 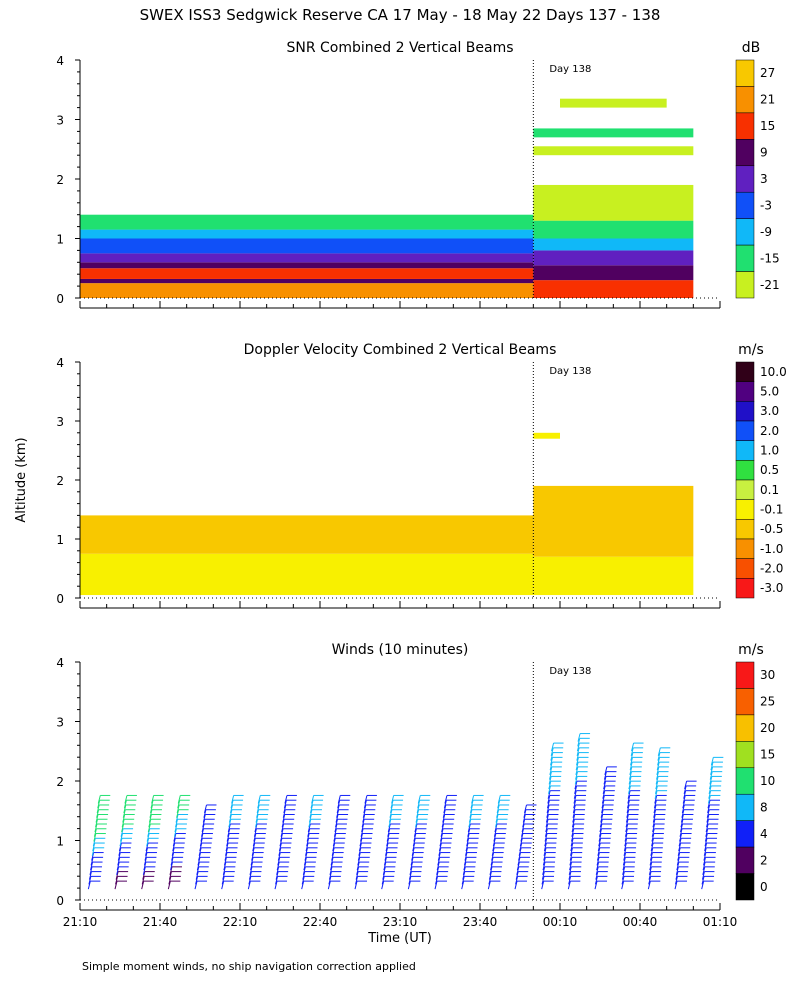 I want to click on x-axis-label: Time (UT), so click(x=399, y=938).